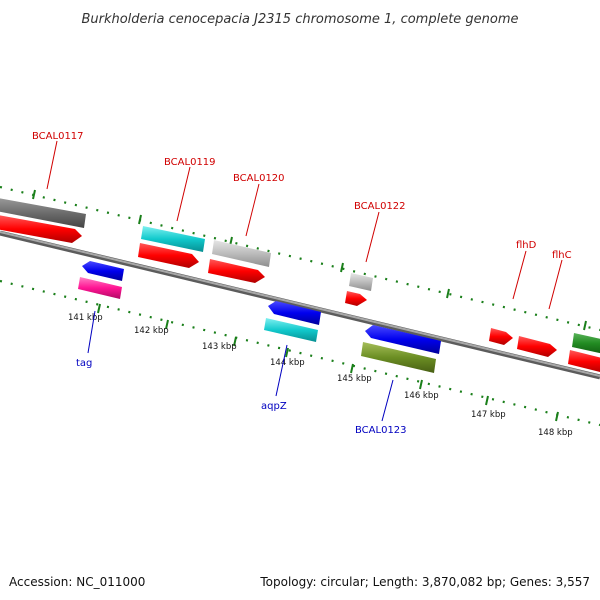  What do you see at coordinates (41, 229) in the screenshot?
I see `gene-red-left` at bounding box center [41, 229].